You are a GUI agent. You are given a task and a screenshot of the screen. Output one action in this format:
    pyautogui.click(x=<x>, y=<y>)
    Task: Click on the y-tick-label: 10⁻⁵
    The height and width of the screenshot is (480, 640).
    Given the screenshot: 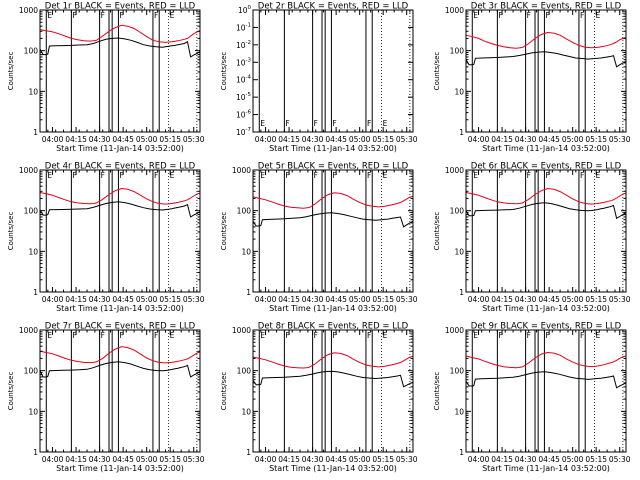 What is the action you would take?
    pyautogui.click(x=244, y=97)
    